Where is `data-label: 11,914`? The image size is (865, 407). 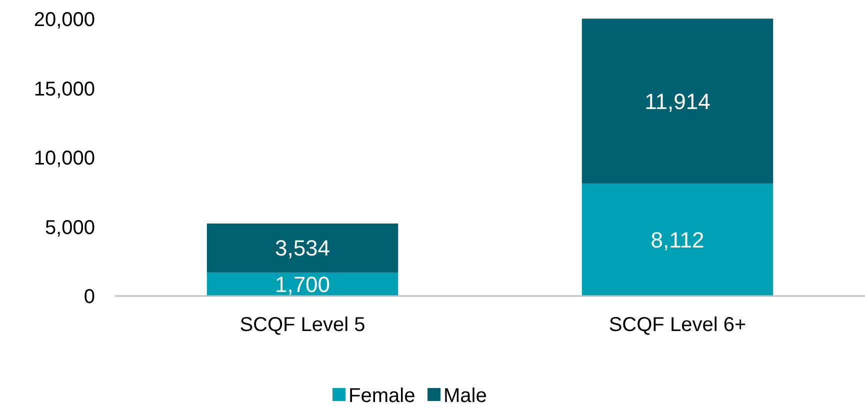
data-label: 11,914 is located at coordinates (677, 101).